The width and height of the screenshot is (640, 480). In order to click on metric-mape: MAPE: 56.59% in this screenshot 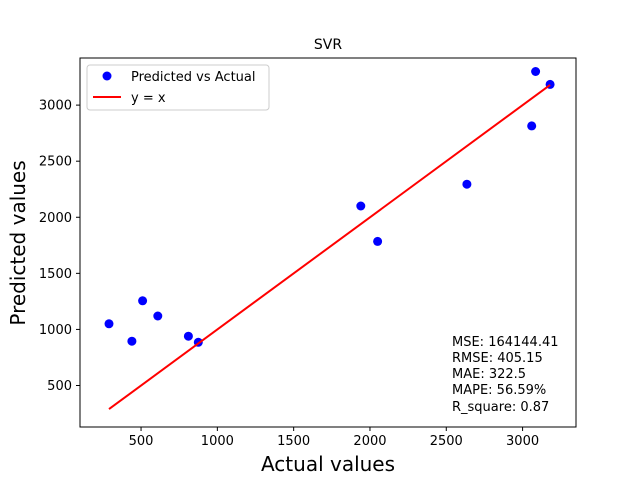, I will do `click(499, 390)`.